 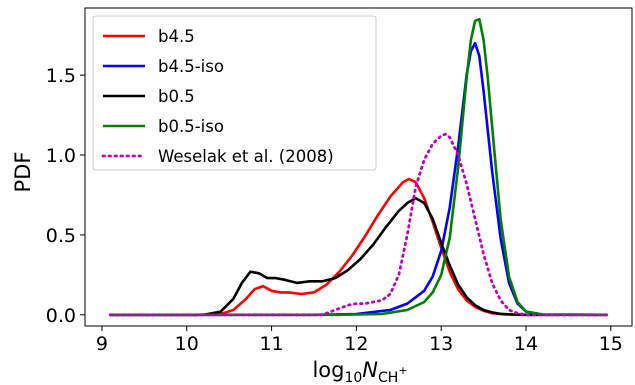 What do you see at coordinates (402, 370) in the screenshot?
I see `x-label-plus: +` at bounding box center [402, 370].